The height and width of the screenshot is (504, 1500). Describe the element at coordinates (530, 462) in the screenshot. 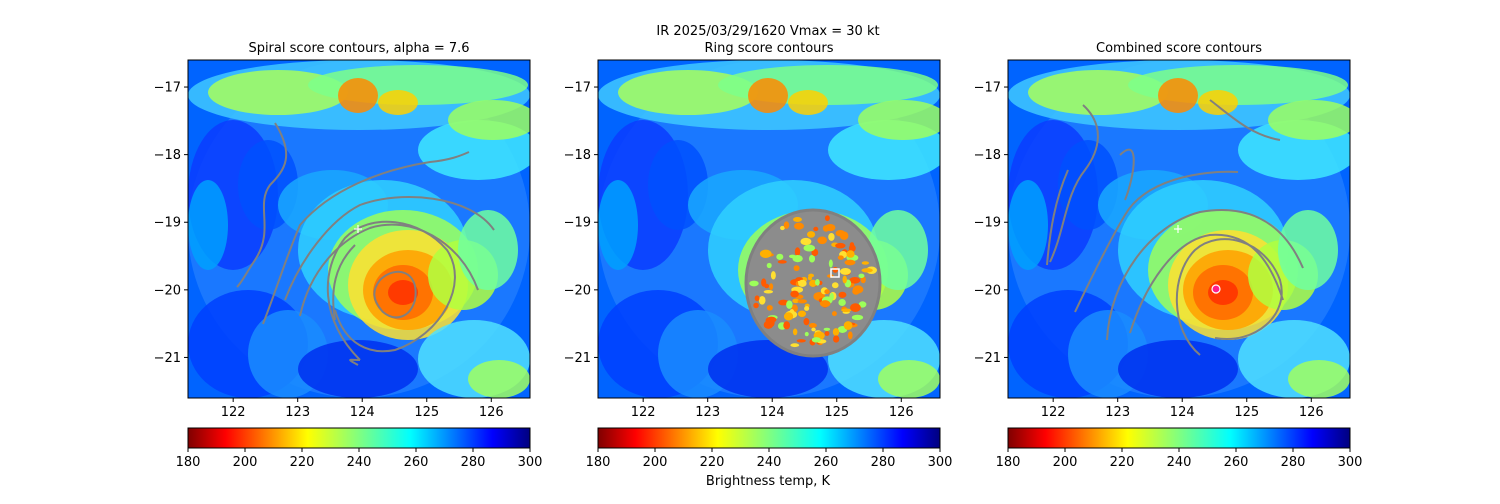

I see `colorbar-tick-label: 300` at that location.